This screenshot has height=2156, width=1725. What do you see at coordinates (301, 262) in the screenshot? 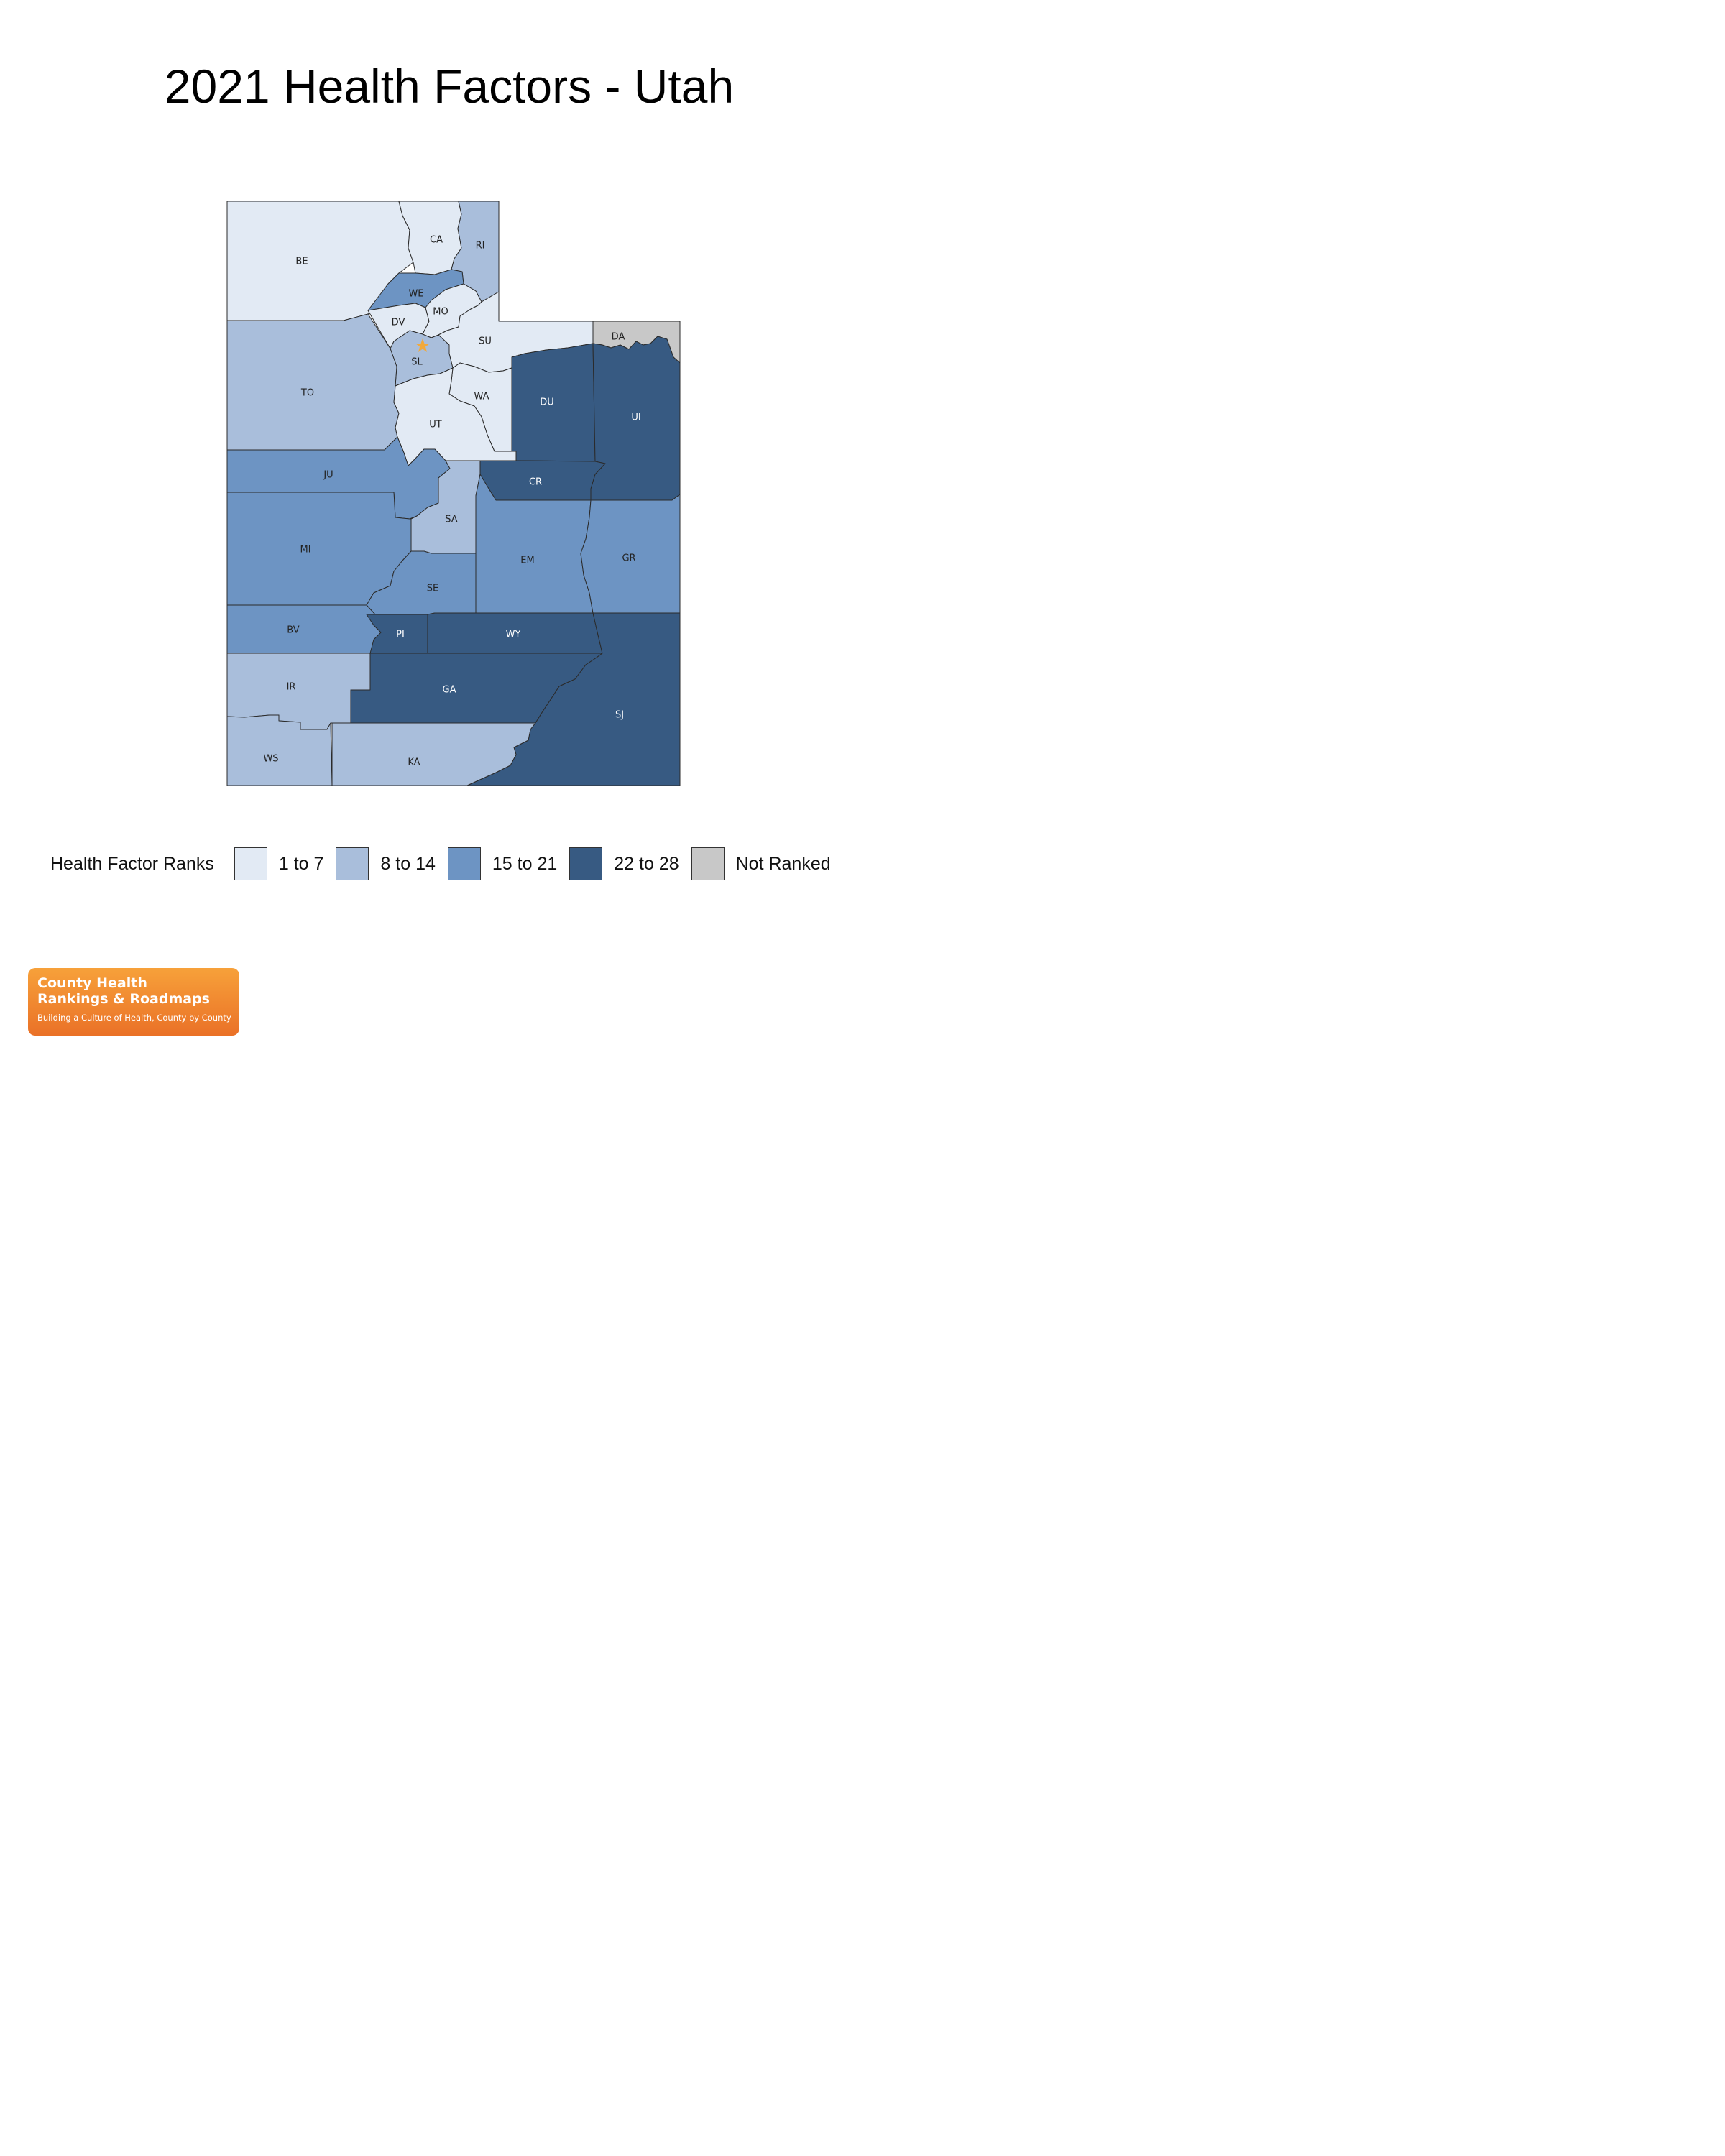
I see `county-label: BE` at bounding box center [301, 262].